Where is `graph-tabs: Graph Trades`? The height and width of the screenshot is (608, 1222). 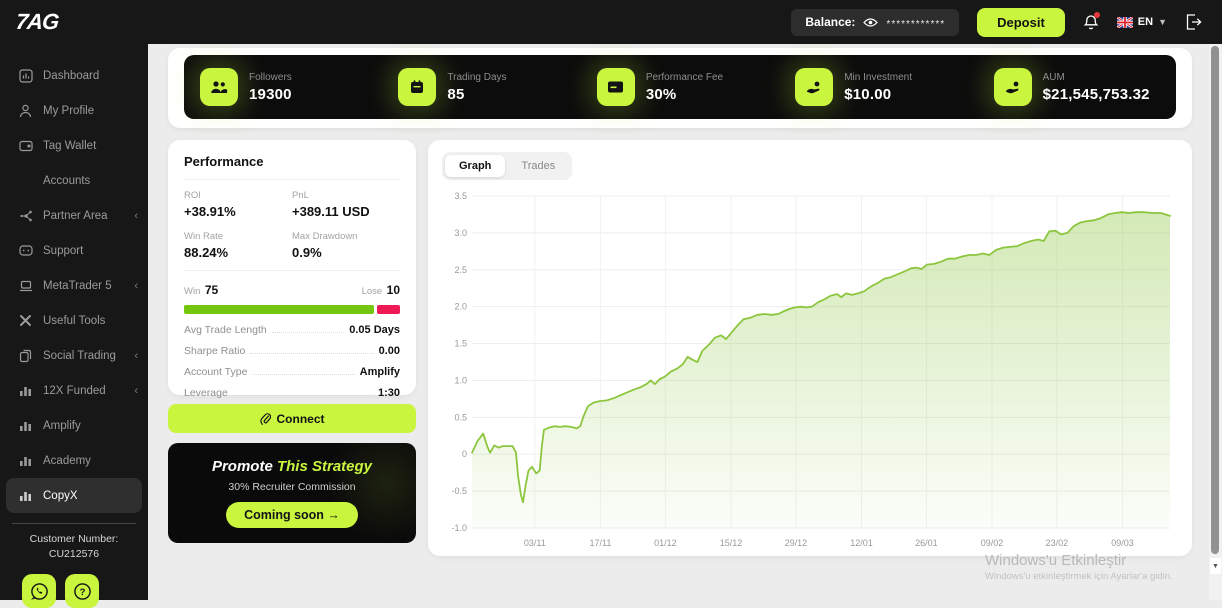
graph-tabs: Graph Trades is located at coordinates (507, 166).